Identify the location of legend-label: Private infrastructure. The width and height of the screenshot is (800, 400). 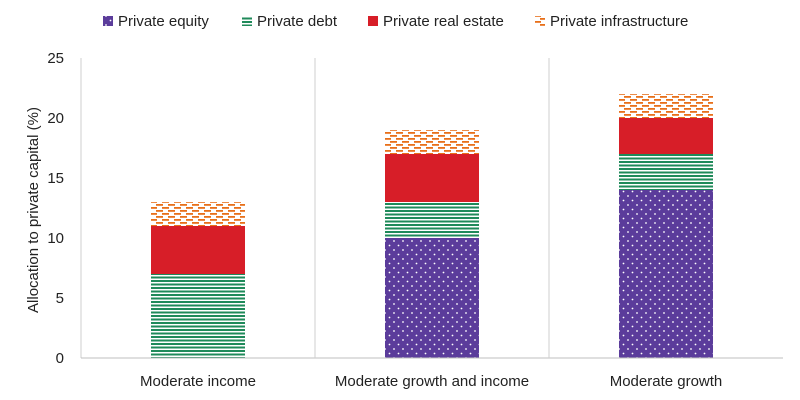
(619, 21).